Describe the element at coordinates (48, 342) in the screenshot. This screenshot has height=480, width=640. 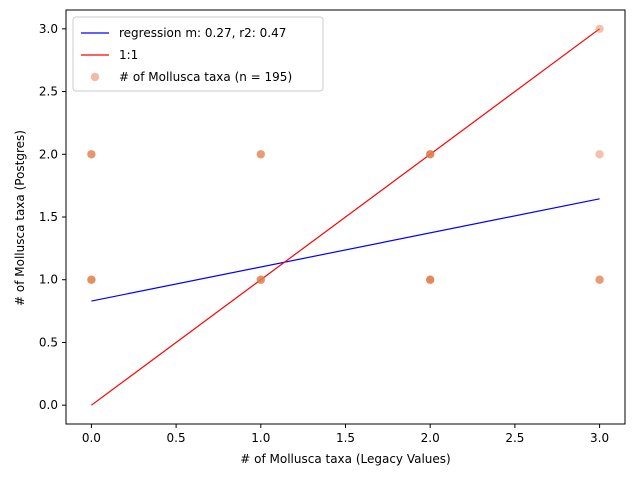
I see `y-tick-label: 0.5` at that location.